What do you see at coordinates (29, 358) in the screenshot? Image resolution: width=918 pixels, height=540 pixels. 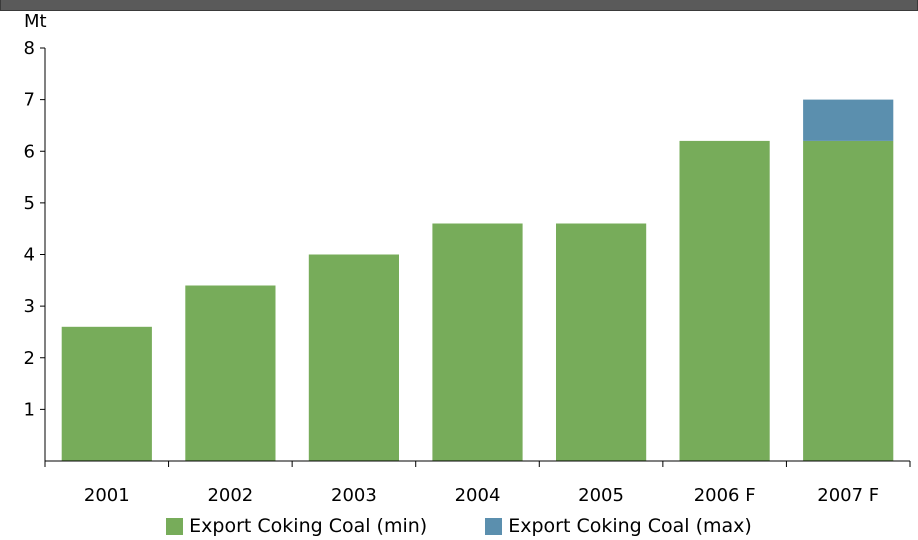 I see `y-tick-label: 2` at bounding box center [29, 358].